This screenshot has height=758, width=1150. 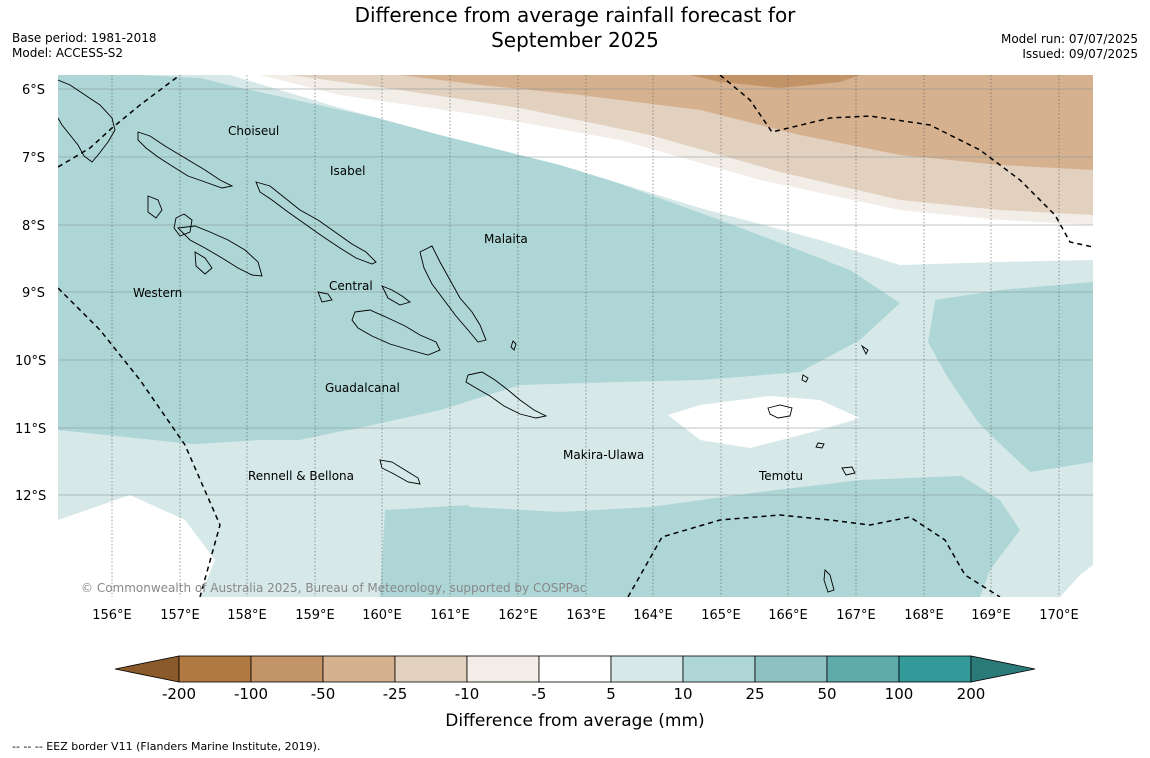 I want to click on lat-label: 12°S, so click(x=30, y=496).